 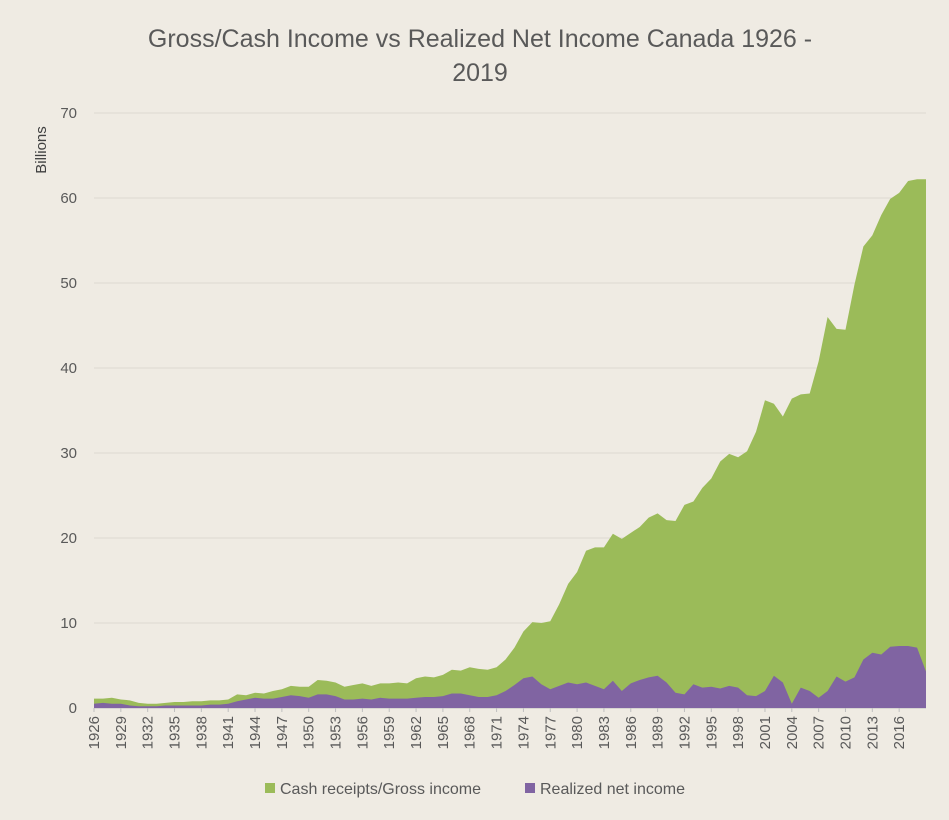 I want to click on y-tick-label: 30, so click(x=68, y=453).